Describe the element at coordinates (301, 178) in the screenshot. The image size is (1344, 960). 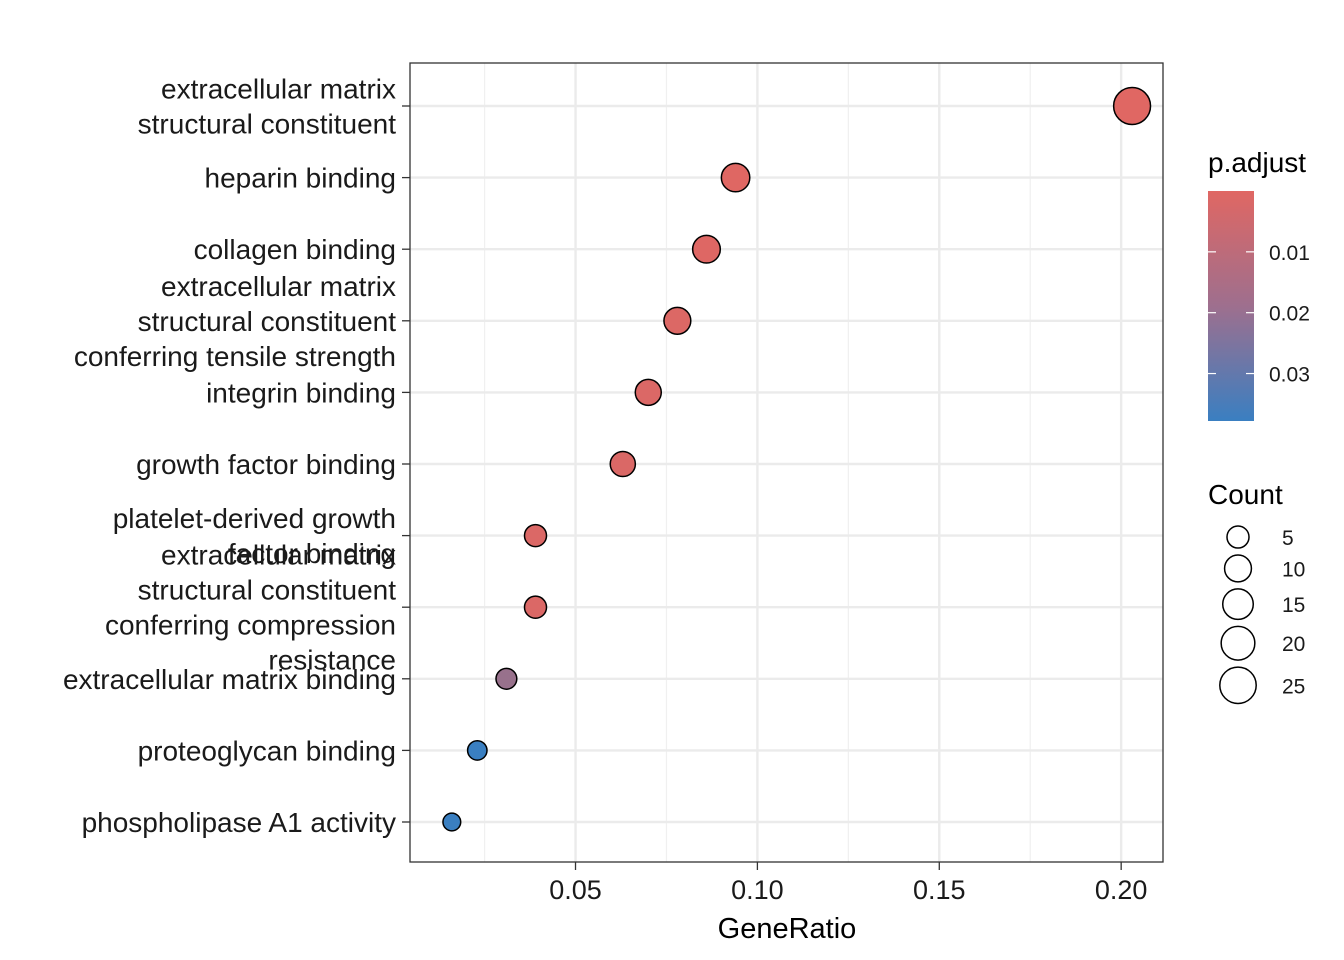
I see `y-tick-label: heparin binding` at that location.